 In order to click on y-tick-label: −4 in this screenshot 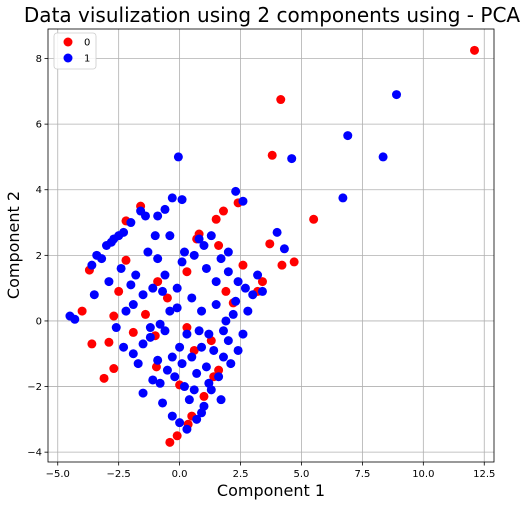, I will do `click(34, 453)`.